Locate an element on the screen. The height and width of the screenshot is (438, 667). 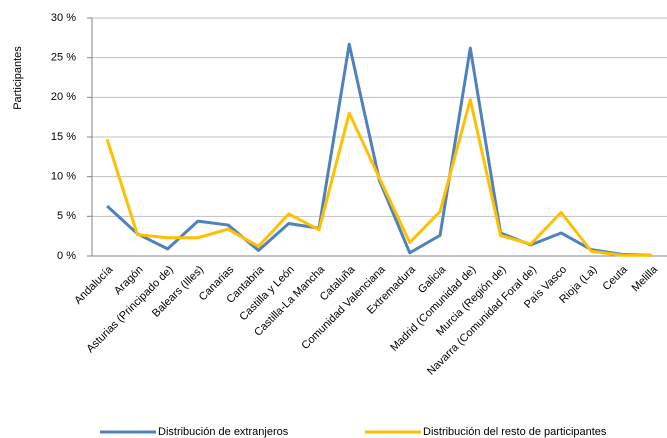
x-tick-label: Melilla is located at coordinates (645, 278).